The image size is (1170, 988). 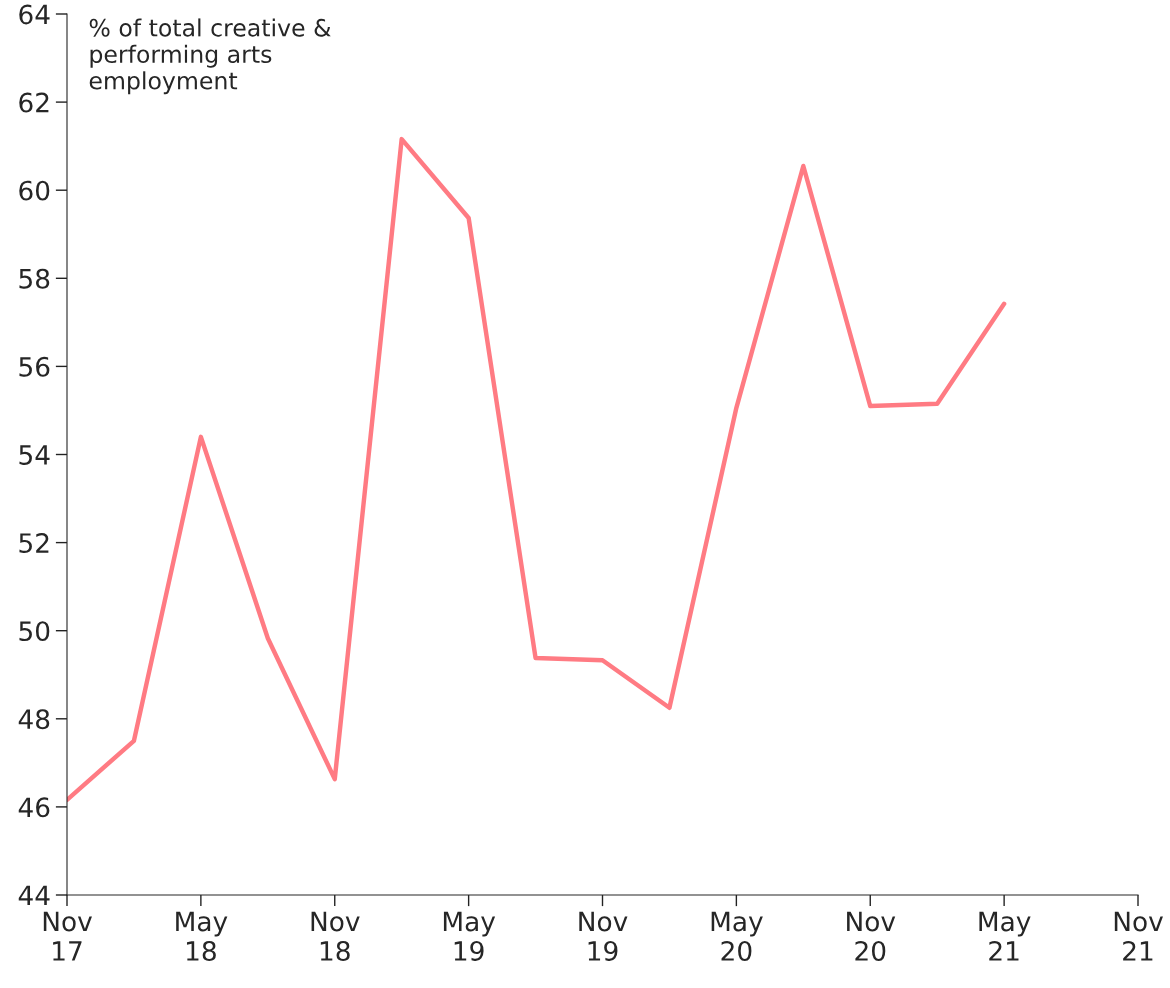 What do you see at coordinates (1138, 936) in the screenshot?
I see `x-tick-label: Nov 21` at bounding box center [1138, 936].